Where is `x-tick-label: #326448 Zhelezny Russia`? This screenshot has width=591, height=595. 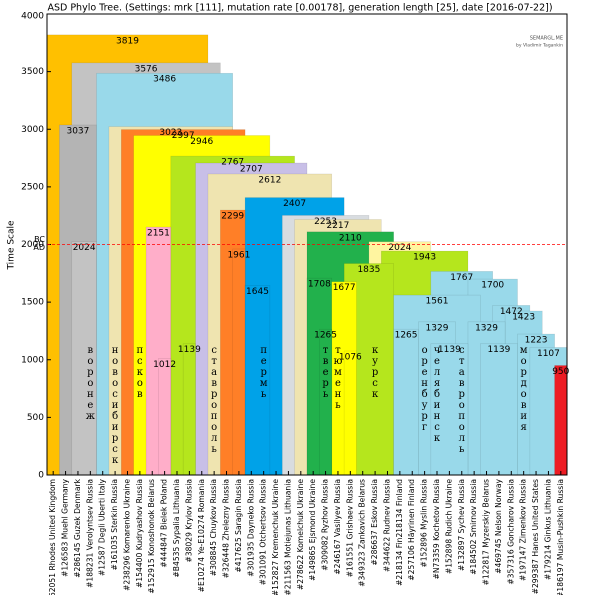
x-tick-label: #326448 Zhelezny Russia is located at coordinates (226, 528).